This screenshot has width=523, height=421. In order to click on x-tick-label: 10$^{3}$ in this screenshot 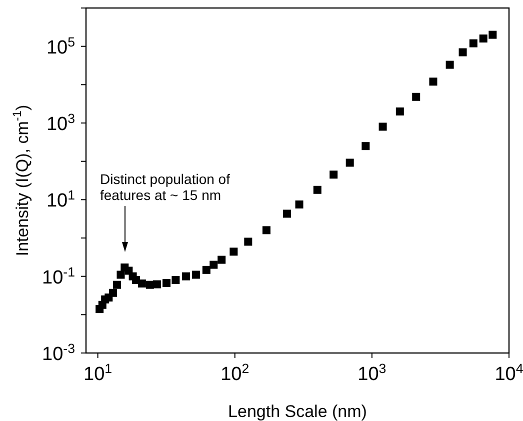, I will do `click(372, 372)`.